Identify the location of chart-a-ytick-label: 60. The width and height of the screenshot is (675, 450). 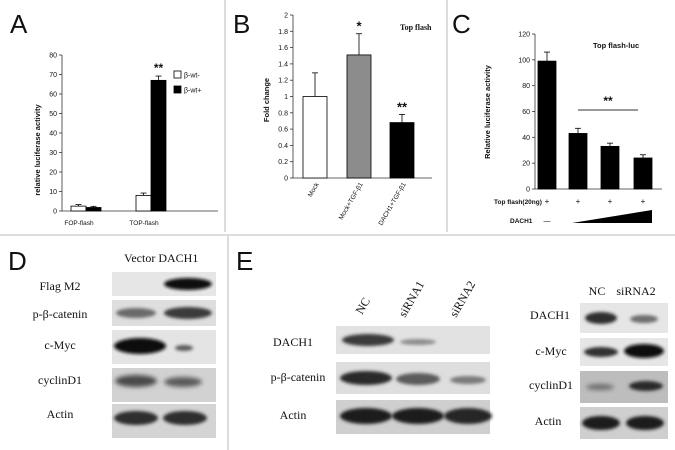
(53, 95).